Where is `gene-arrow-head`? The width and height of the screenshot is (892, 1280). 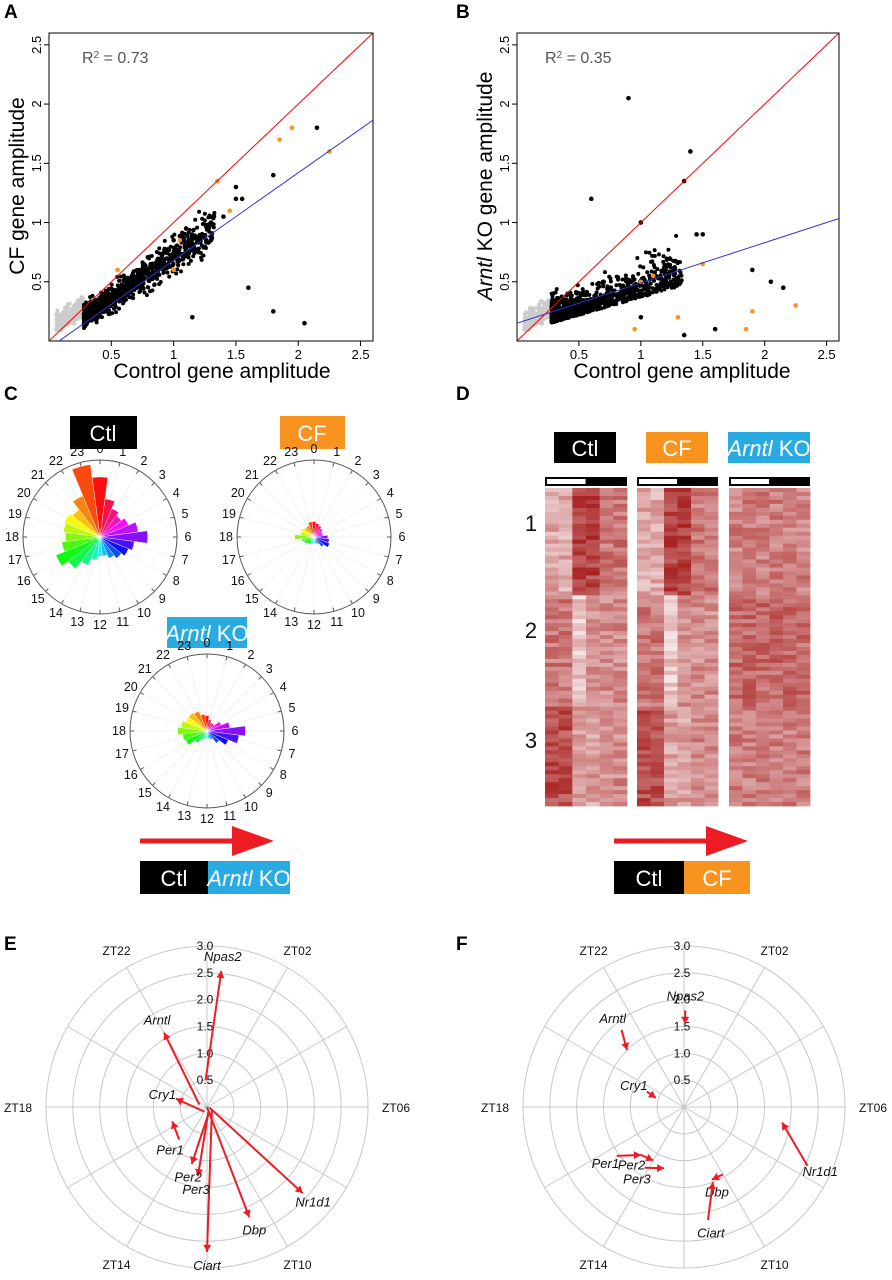
gene-arrow-head is located at coordinates (625, 1046).